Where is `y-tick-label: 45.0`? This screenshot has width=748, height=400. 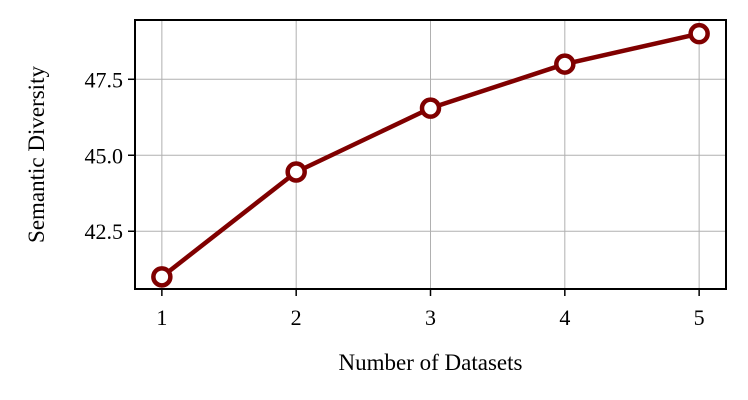 y-tick-label: 45.0 is located at coordinates (104, 155).